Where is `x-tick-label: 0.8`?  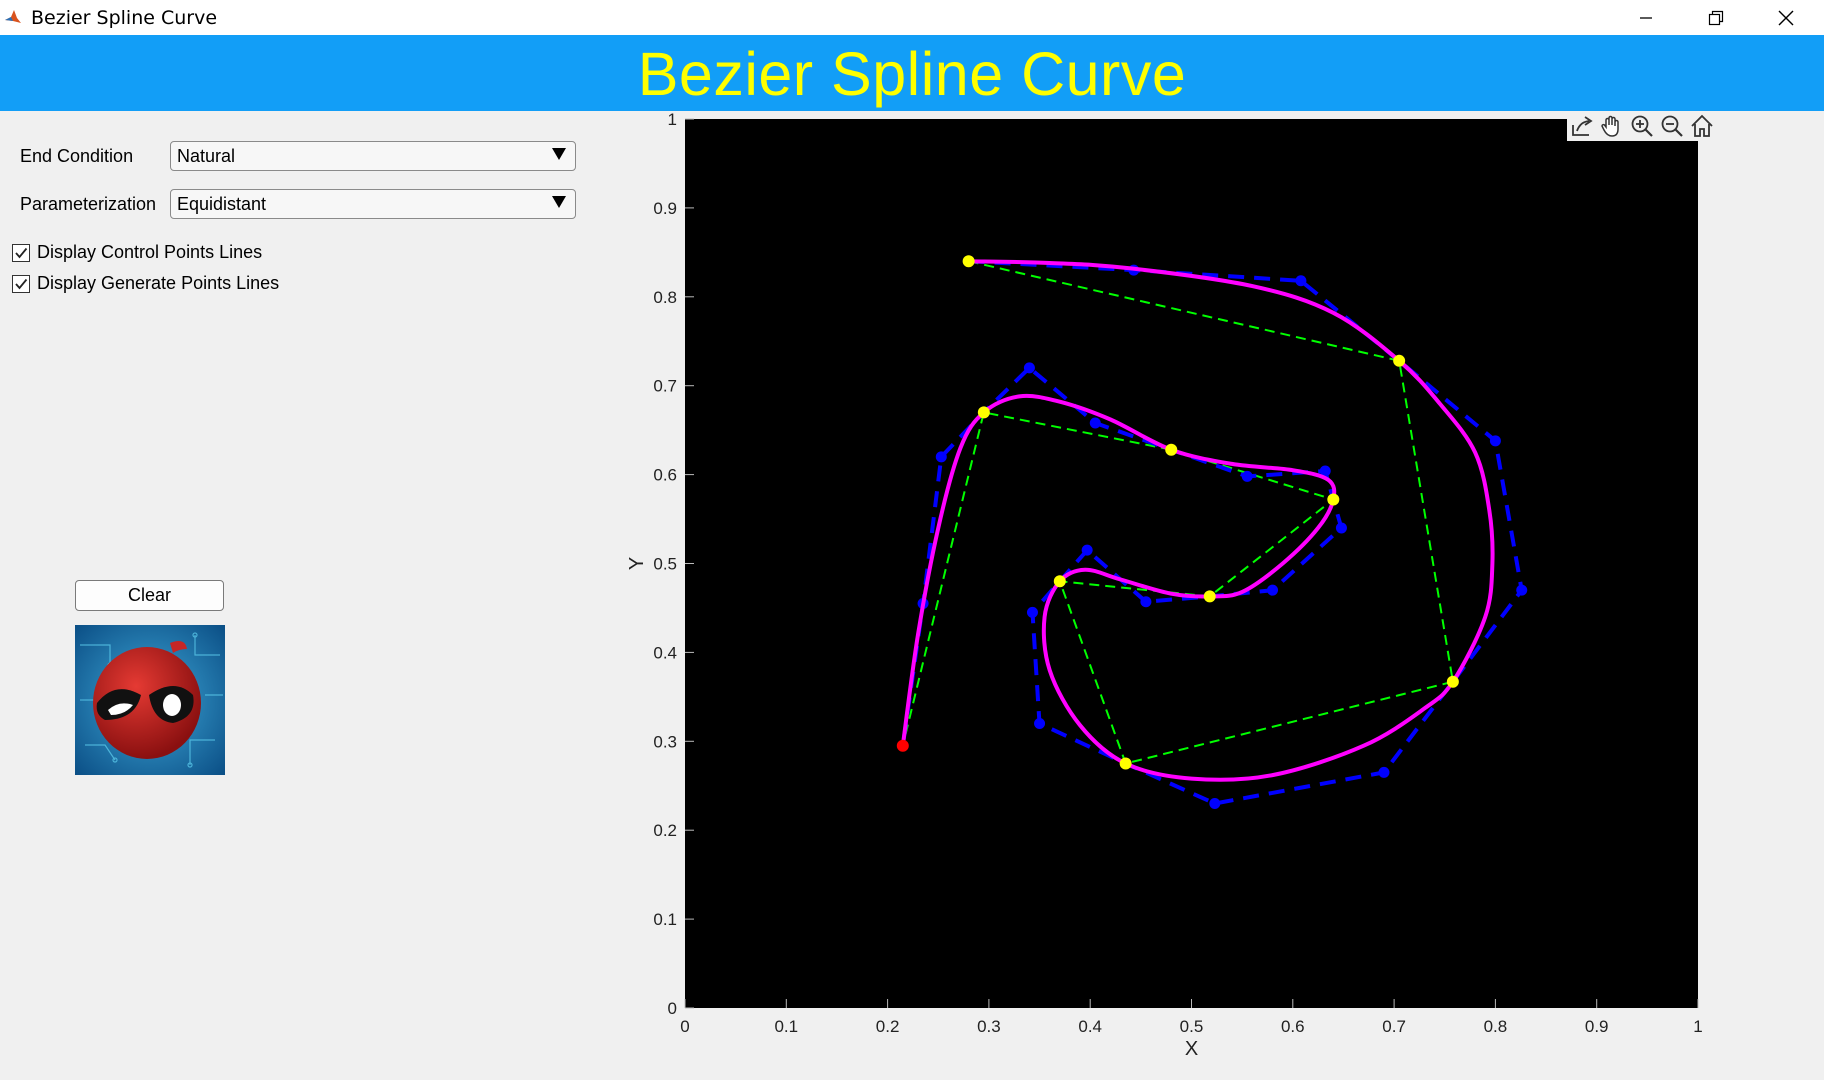 x-tick-label: 0.8 is located at coordinates (1496, 1026).